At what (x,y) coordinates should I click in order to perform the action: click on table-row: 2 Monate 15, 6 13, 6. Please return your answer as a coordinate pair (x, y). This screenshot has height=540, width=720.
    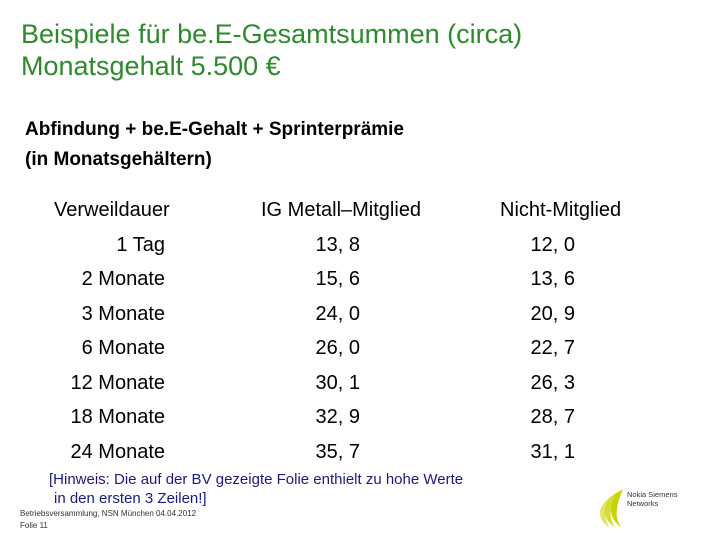
    Looking at the image, I should click on (360, 282).